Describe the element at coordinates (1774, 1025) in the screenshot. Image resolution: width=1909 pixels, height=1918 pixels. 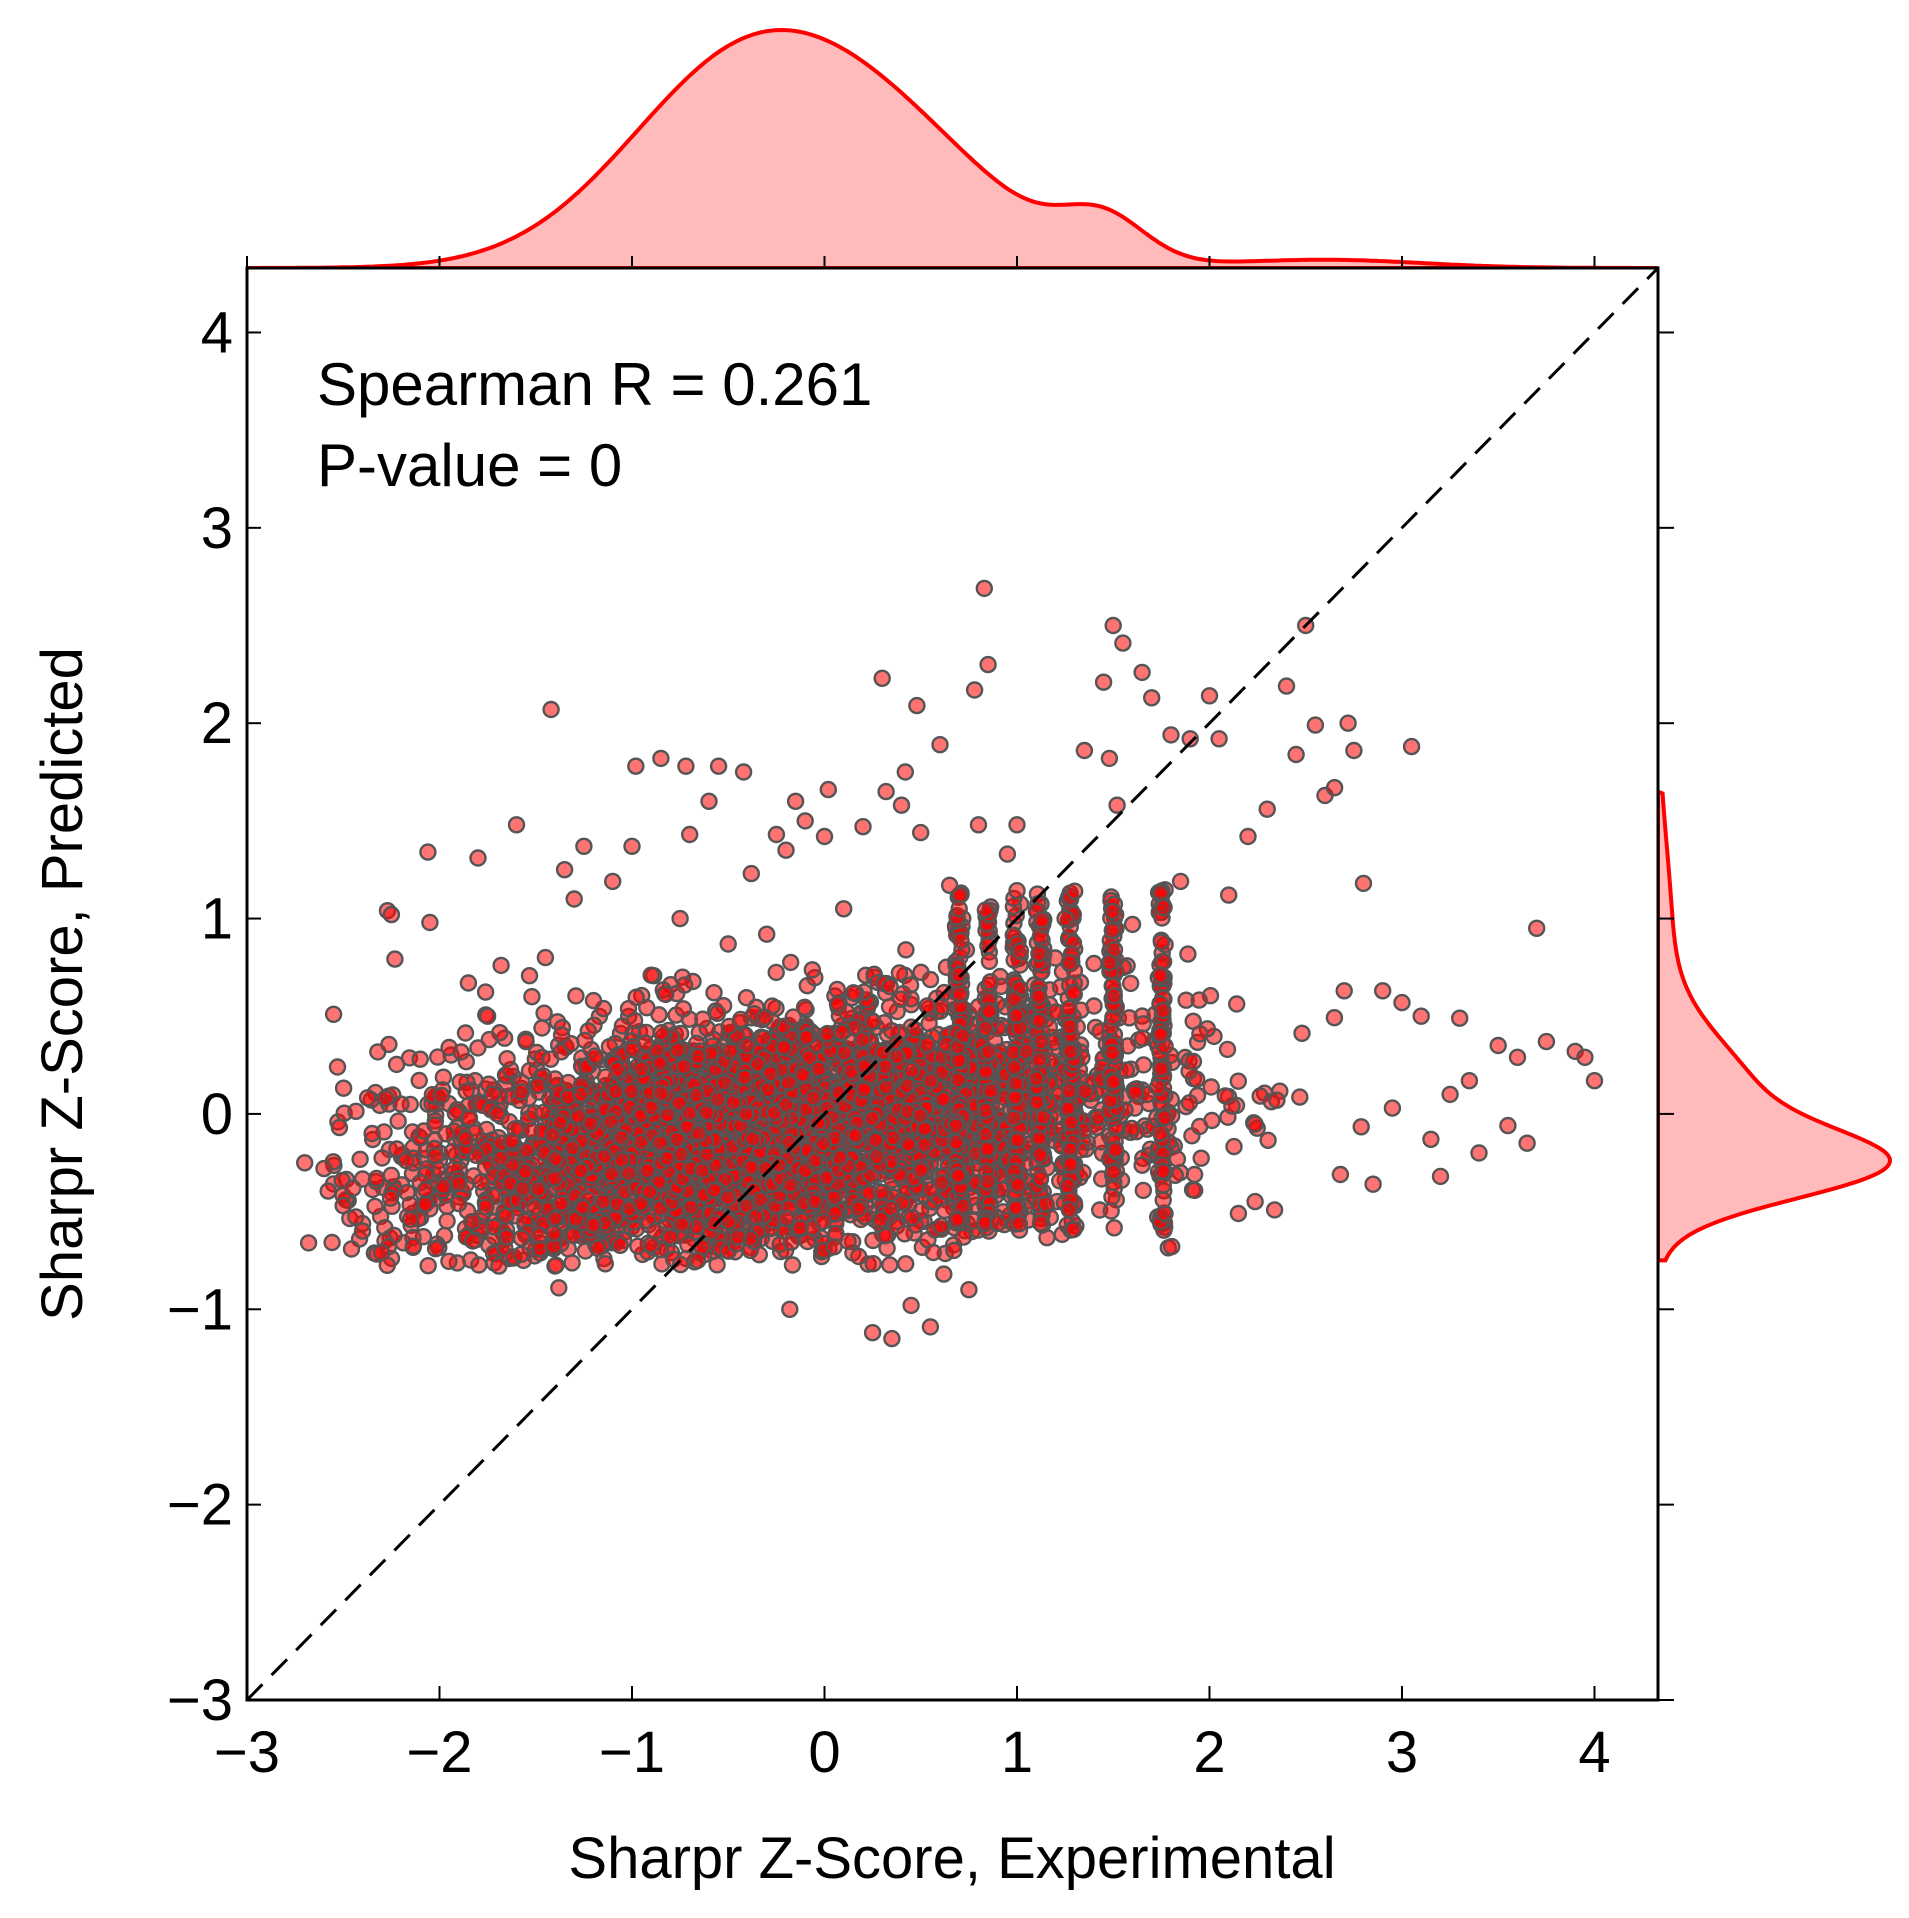
I see `right-marginal-kde` at that location.